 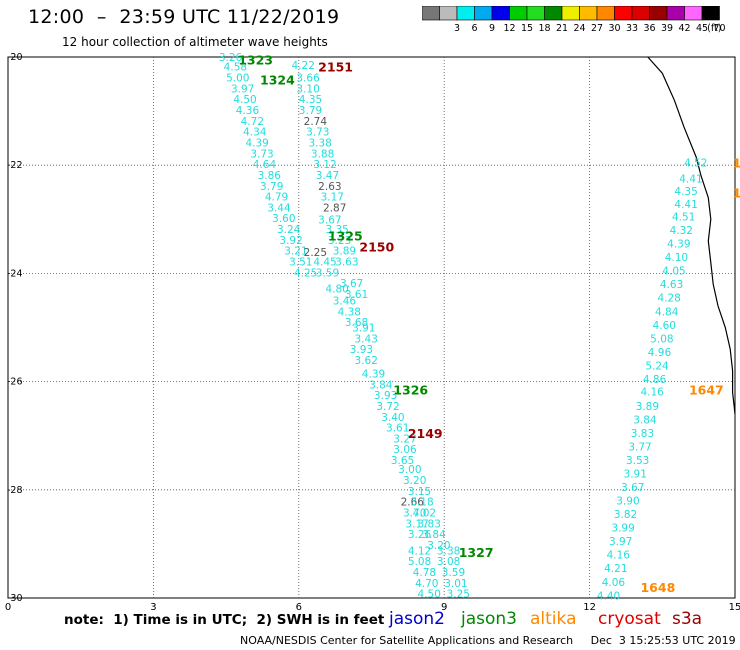 What do you see at coordinates (252, 122) in the screenshot?
I see `wave-height-label: 4.72` at bounding box center [252, 122].